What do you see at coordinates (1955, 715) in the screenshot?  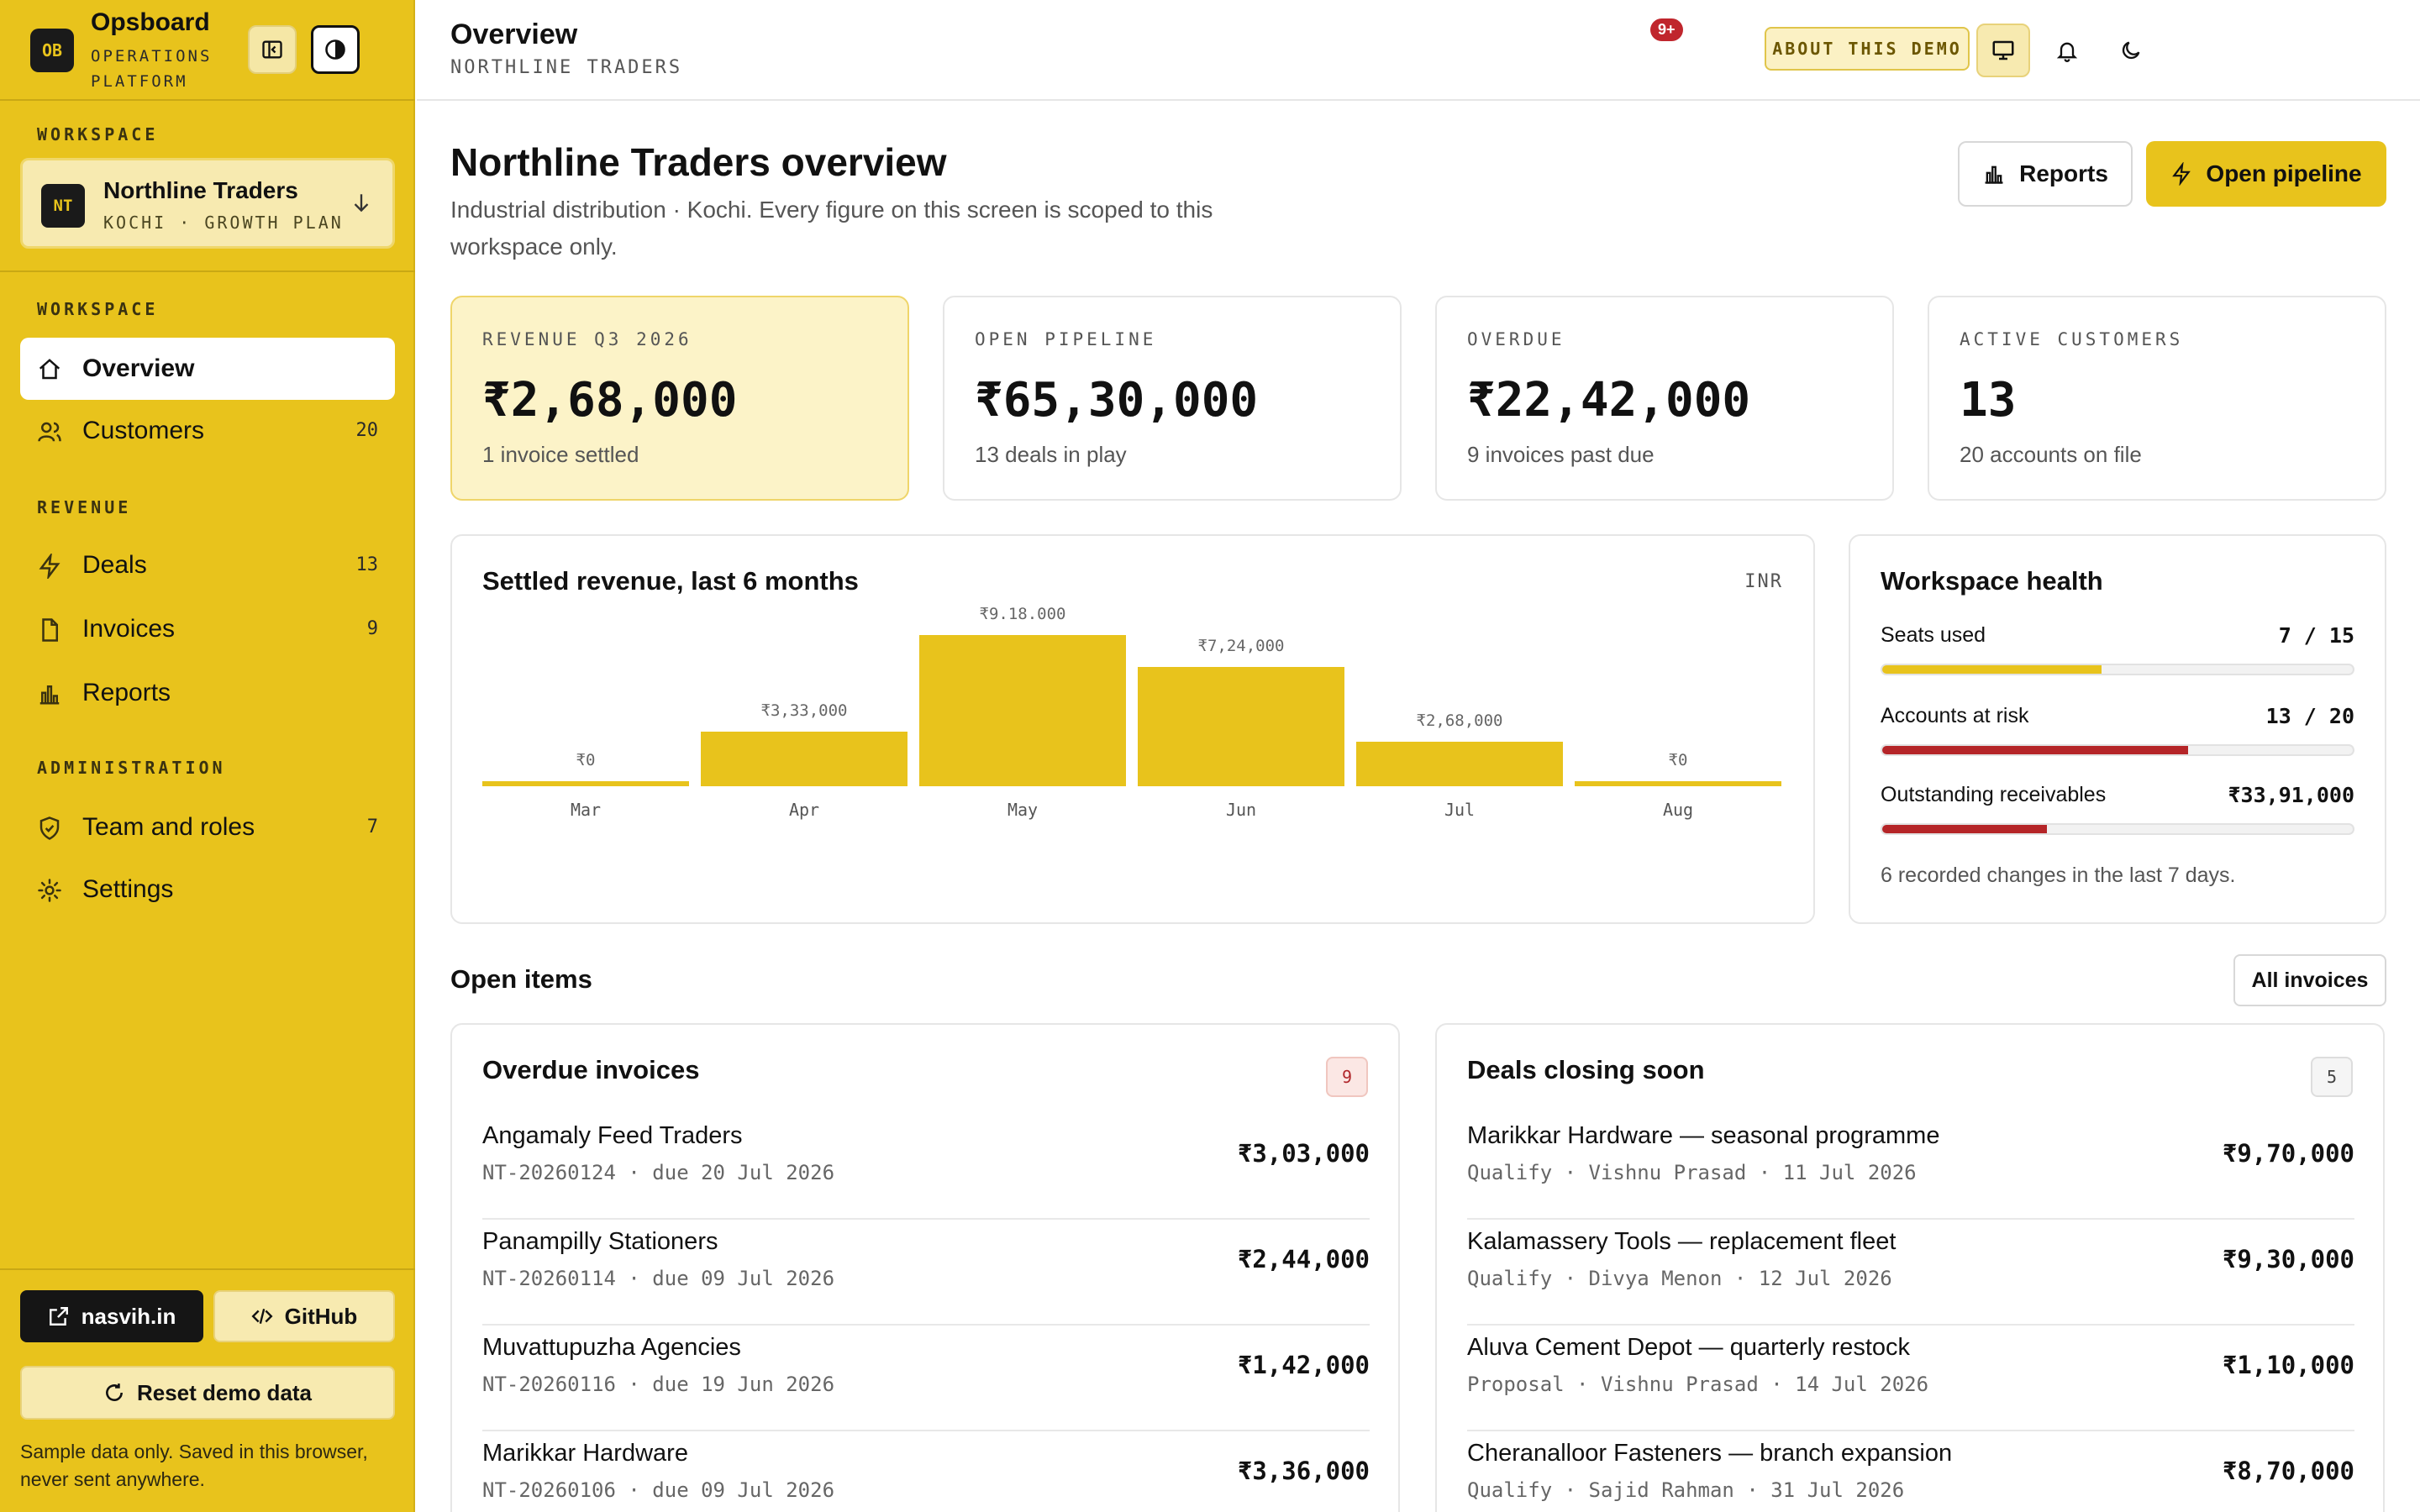 I see `health-label: Accounts at risk` at bounding box center [1955, 715].